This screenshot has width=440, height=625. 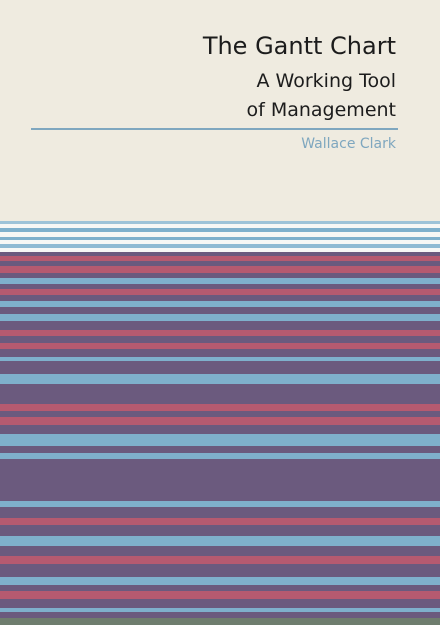 What do you see at coordinates (214, 129) in the screenshot?
I see `title-divider` at bounding box center [214, 129].